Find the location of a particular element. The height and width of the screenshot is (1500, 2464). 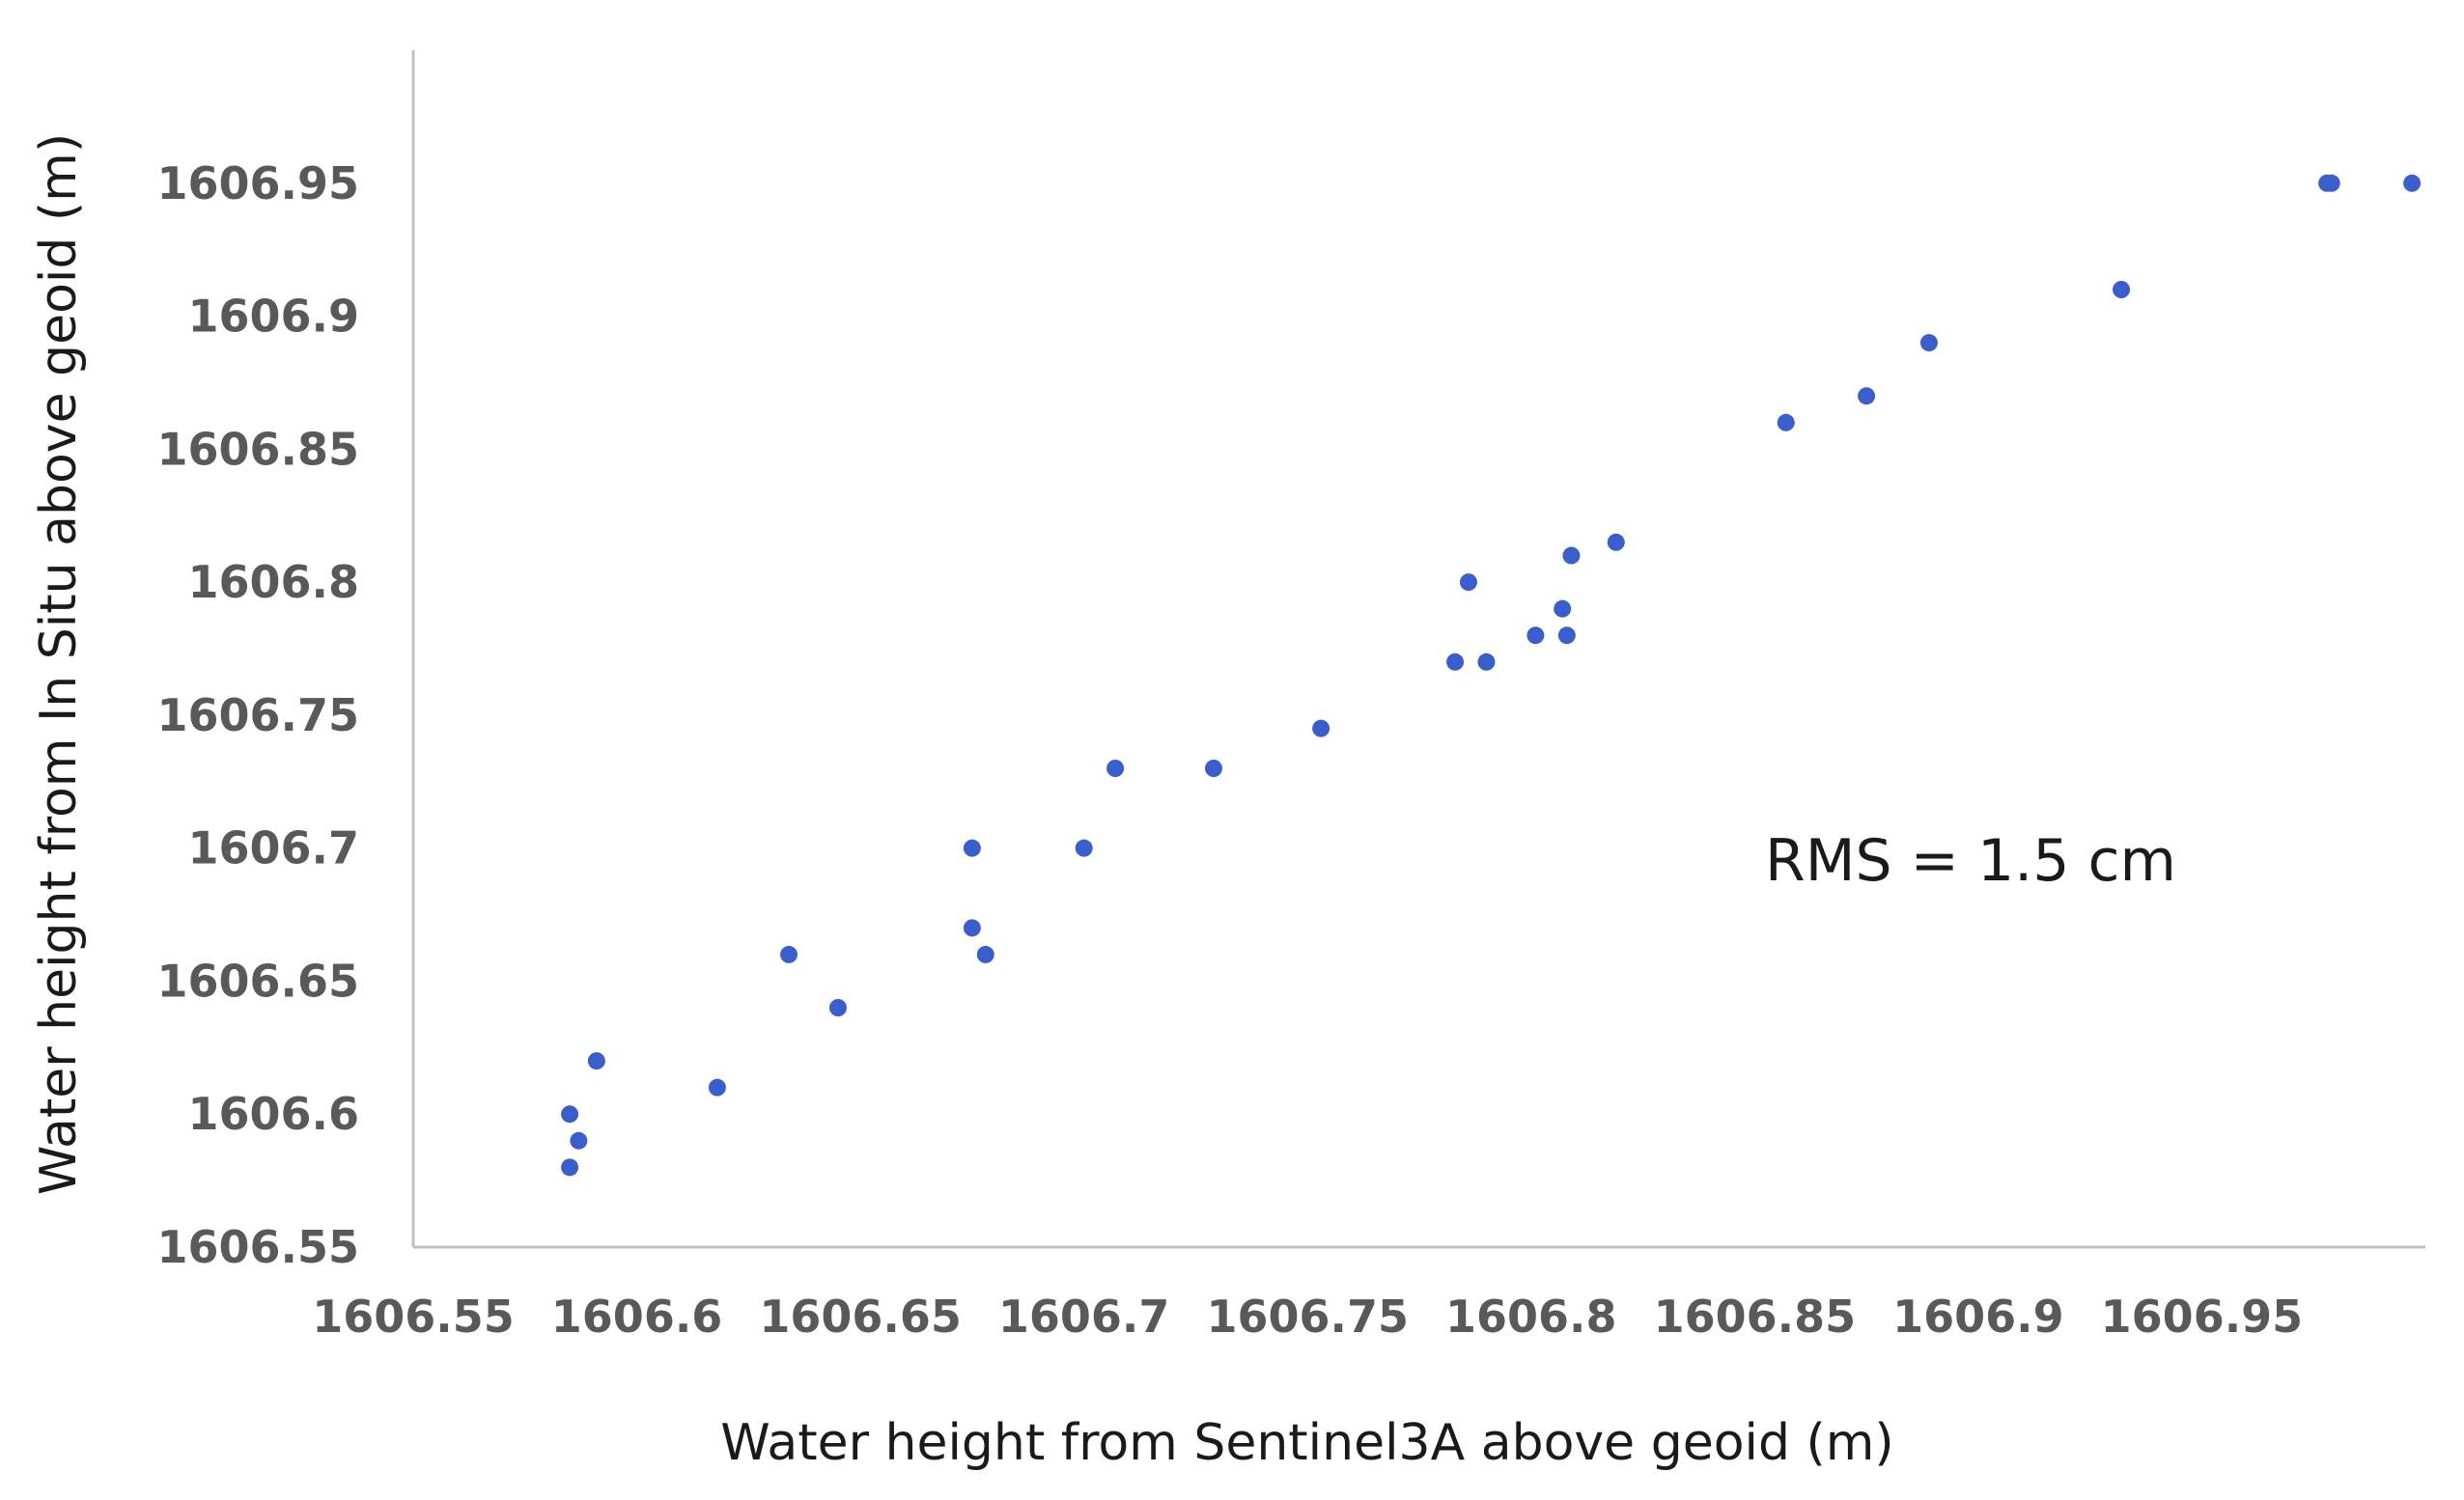

y-tick-label: 1606.9 is located at coordinates (273, 317).